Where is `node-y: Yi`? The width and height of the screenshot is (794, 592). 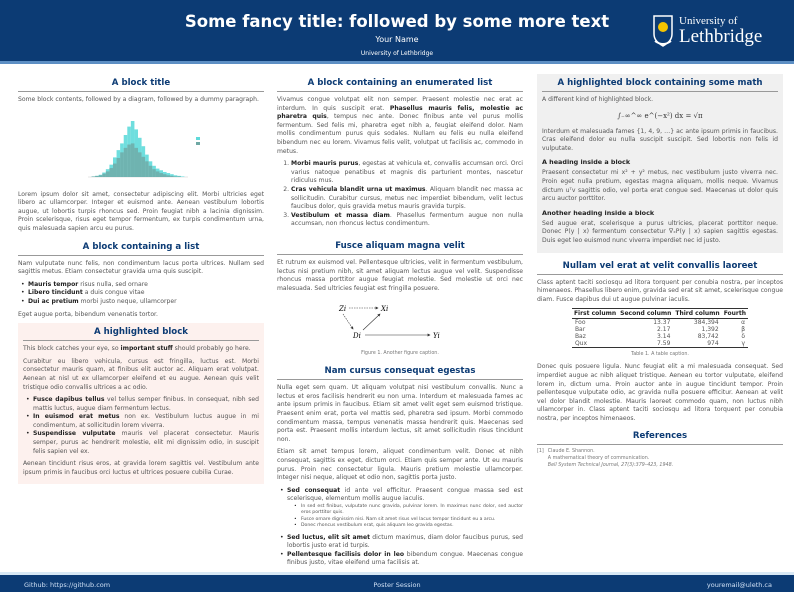 node-y: Yi is located at coordinates (436, 336).